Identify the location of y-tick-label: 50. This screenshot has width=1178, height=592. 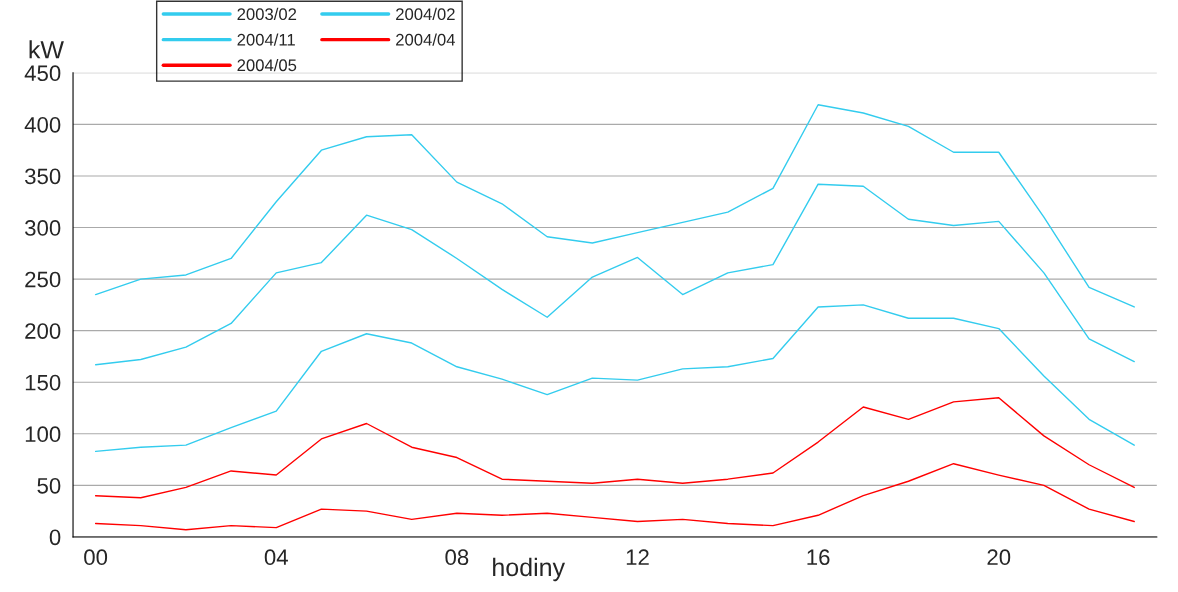
(49, 485).